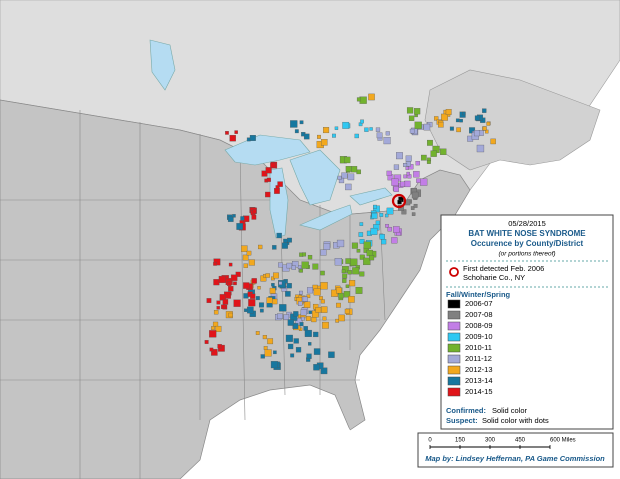  I want to click on scale-tick-label: 600 Miles, so click(563, 441).